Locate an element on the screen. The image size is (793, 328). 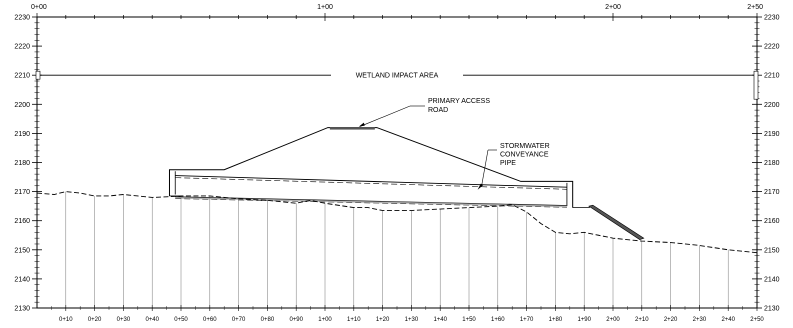
bottom-station-label: 1+70 is located at coordinates (527, 320).